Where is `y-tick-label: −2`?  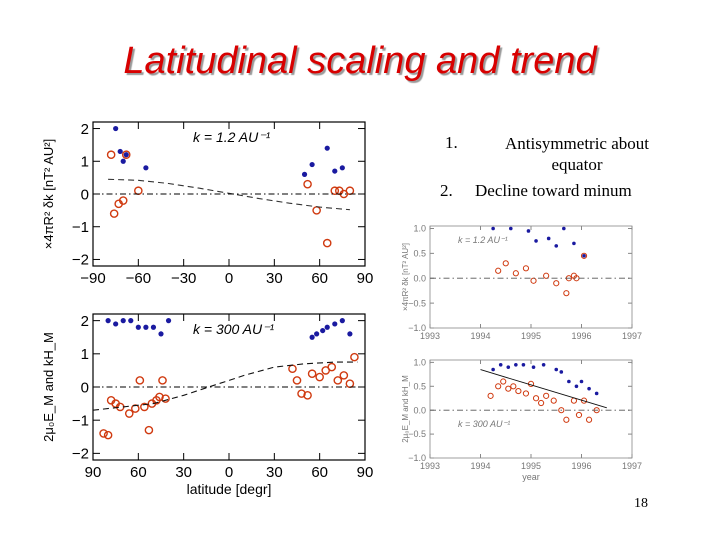 y-tick-label: −2 is located at coordinates (80, 260).